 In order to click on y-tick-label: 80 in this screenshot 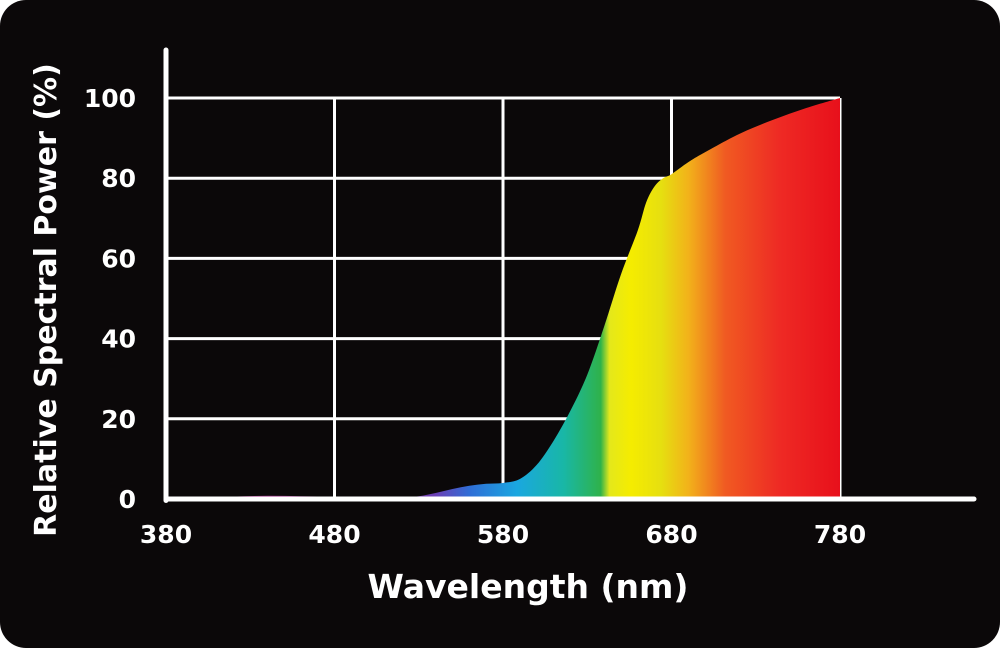, I will do `click(118, 178)`.